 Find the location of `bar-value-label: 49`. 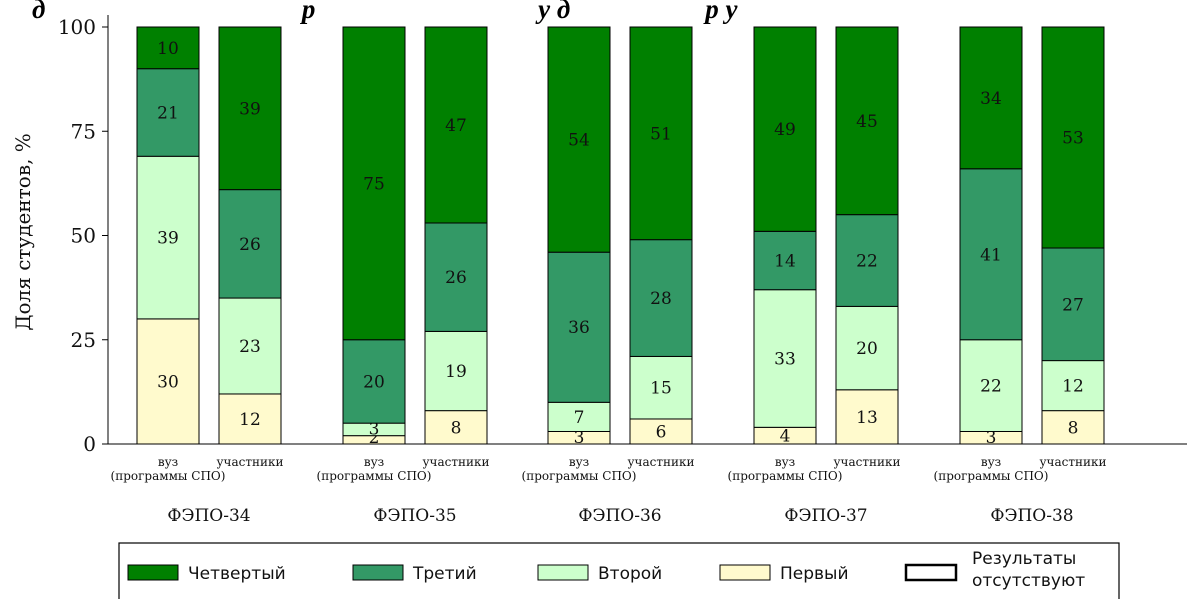

bar-value-label: 49 is located at coordinates (785, 130).